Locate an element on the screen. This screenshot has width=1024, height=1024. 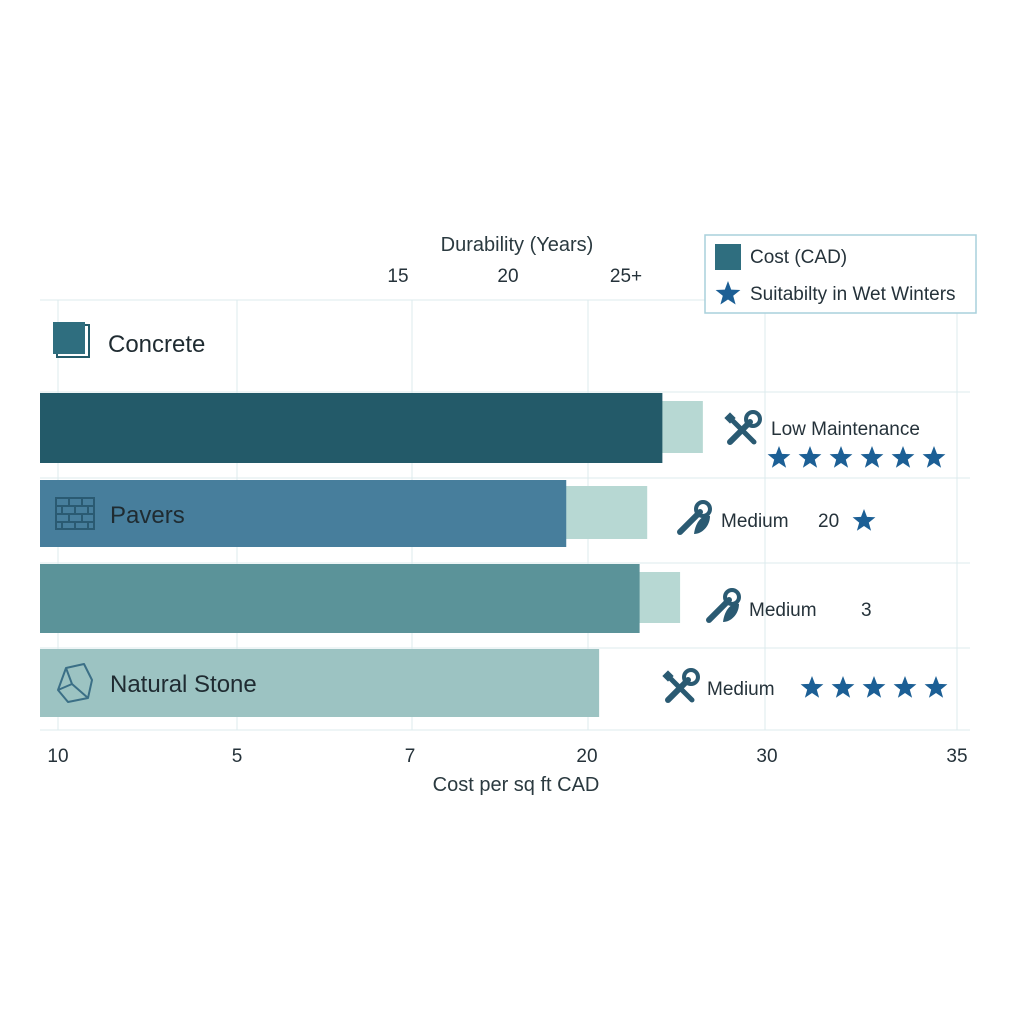
bottom-axis-label: Cost per sq ft CAD is located at coordinates (516, 785).